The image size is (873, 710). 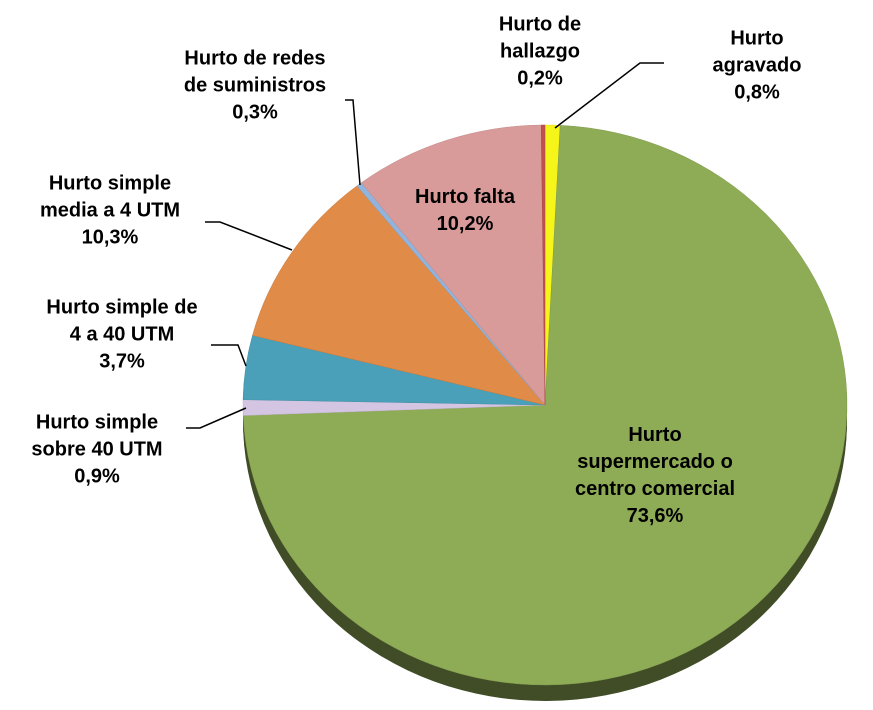 I want to click on slice-value: 0,8%, so click(x=757, y=92).